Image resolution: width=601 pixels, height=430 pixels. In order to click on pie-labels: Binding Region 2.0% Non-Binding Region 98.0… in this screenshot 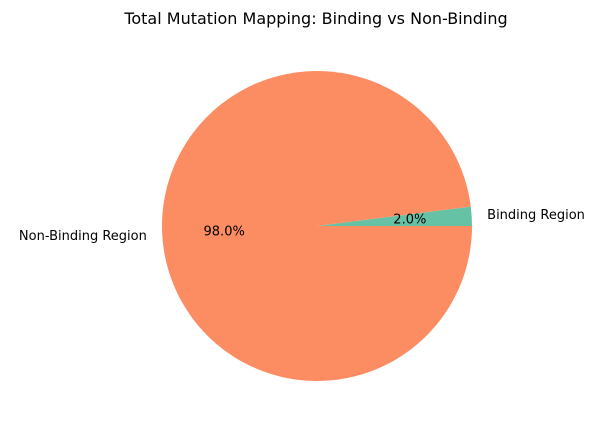, I will do `click(302, 226)`.